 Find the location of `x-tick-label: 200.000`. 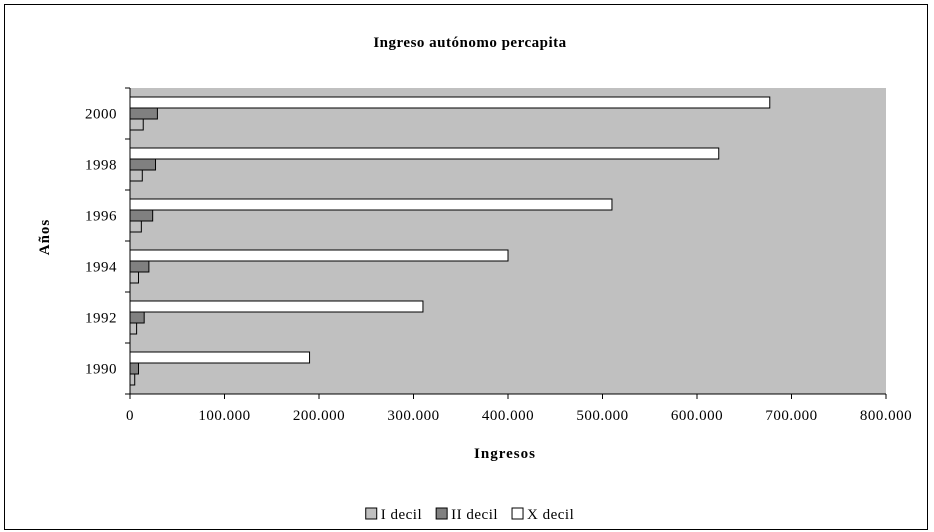

x-tick-label: 200.000 is located at coordinates (319, 416).